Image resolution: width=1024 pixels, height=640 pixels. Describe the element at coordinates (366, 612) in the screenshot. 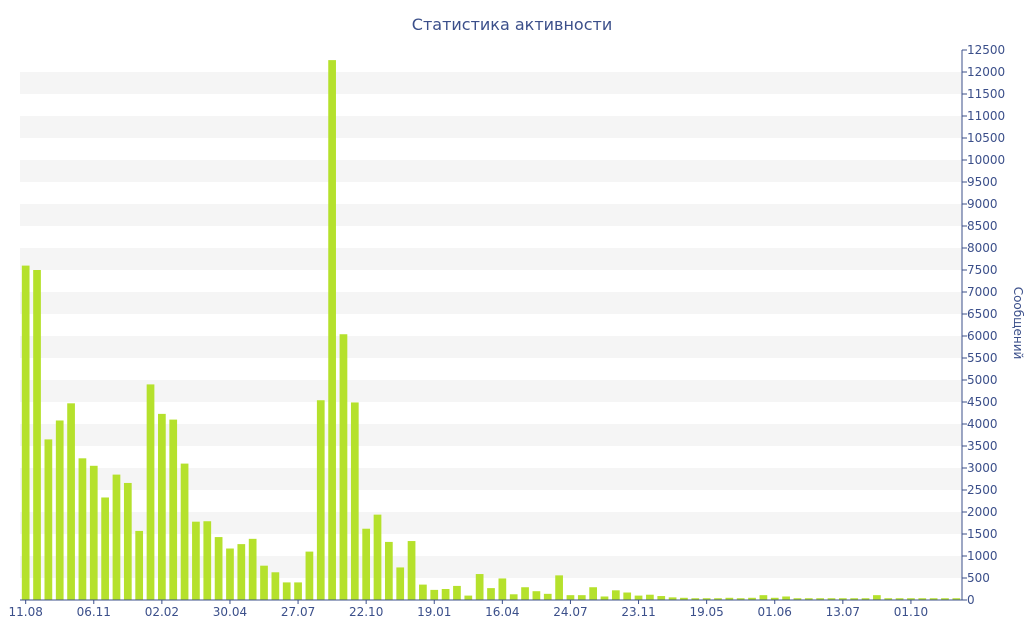

I see `x-tick-label: 22.10` at that location.